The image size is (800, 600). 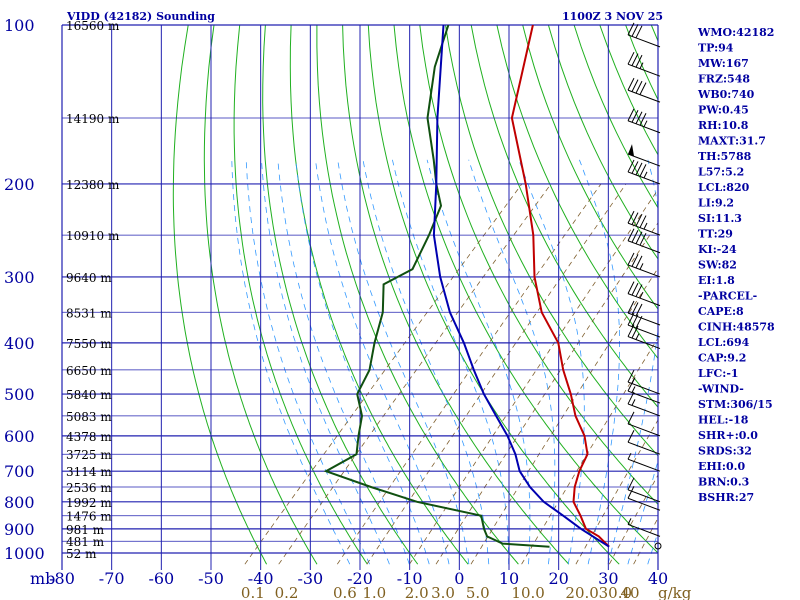 I want to click on height-label: 10910 m, so click(x=93, y=236).